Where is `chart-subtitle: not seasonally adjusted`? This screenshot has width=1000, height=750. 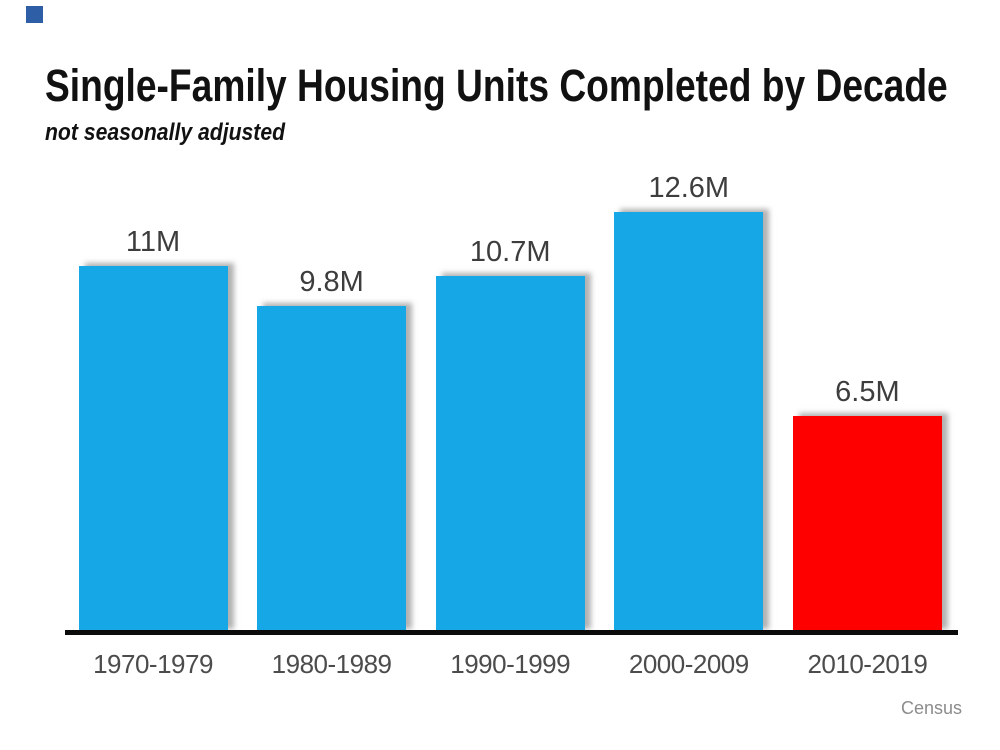 chart-subtitle: not seasonally adjusted is located at coordinates (165, 132).